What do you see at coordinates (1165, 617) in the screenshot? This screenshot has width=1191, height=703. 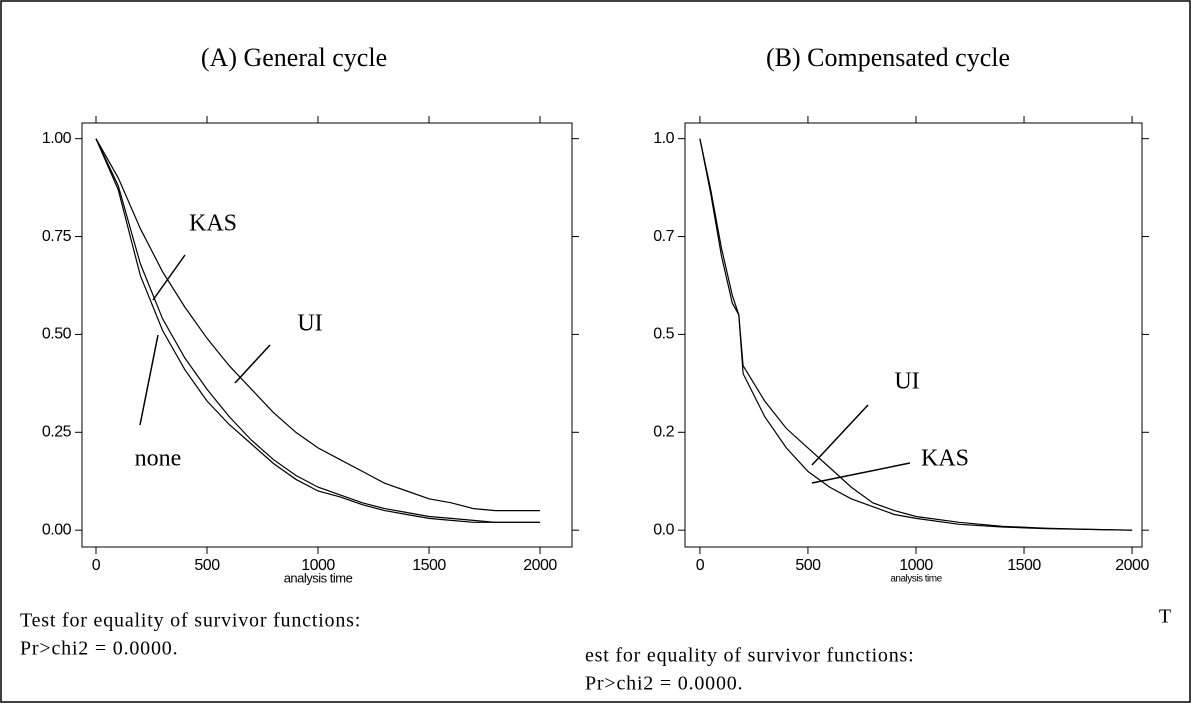 I see `side-text: T` at bounding box center [1165, 617].